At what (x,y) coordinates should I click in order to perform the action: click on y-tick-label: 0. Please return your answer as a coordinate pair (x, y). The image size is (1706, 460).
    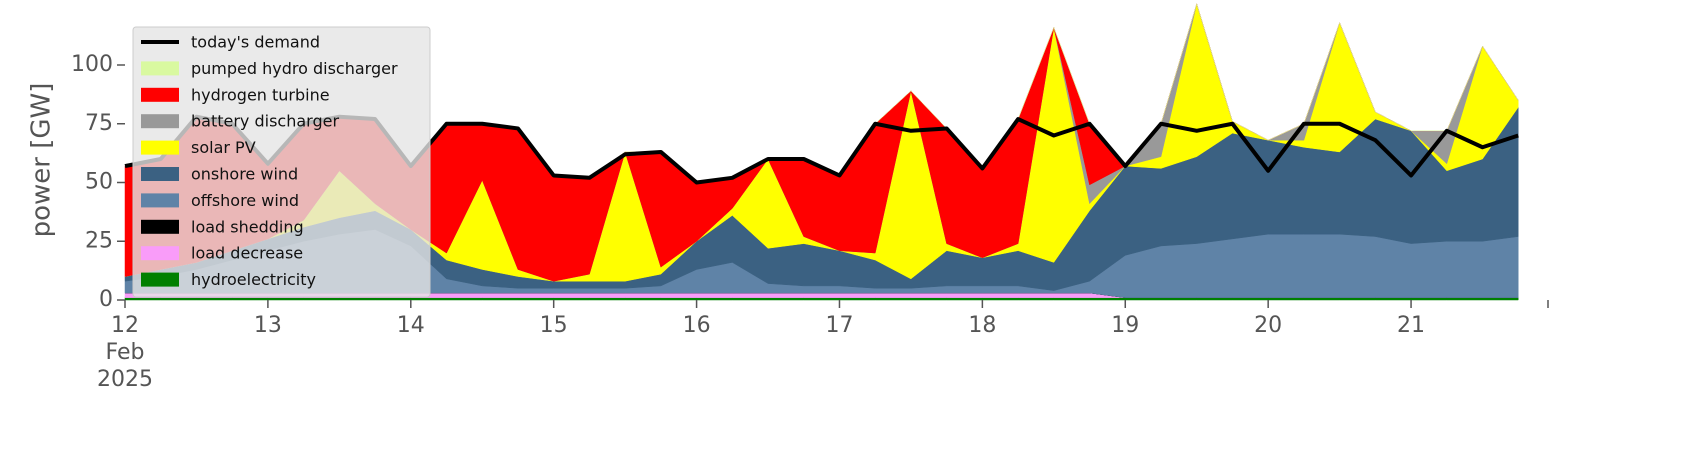
    Looking at the image, I should click on (106, 299).